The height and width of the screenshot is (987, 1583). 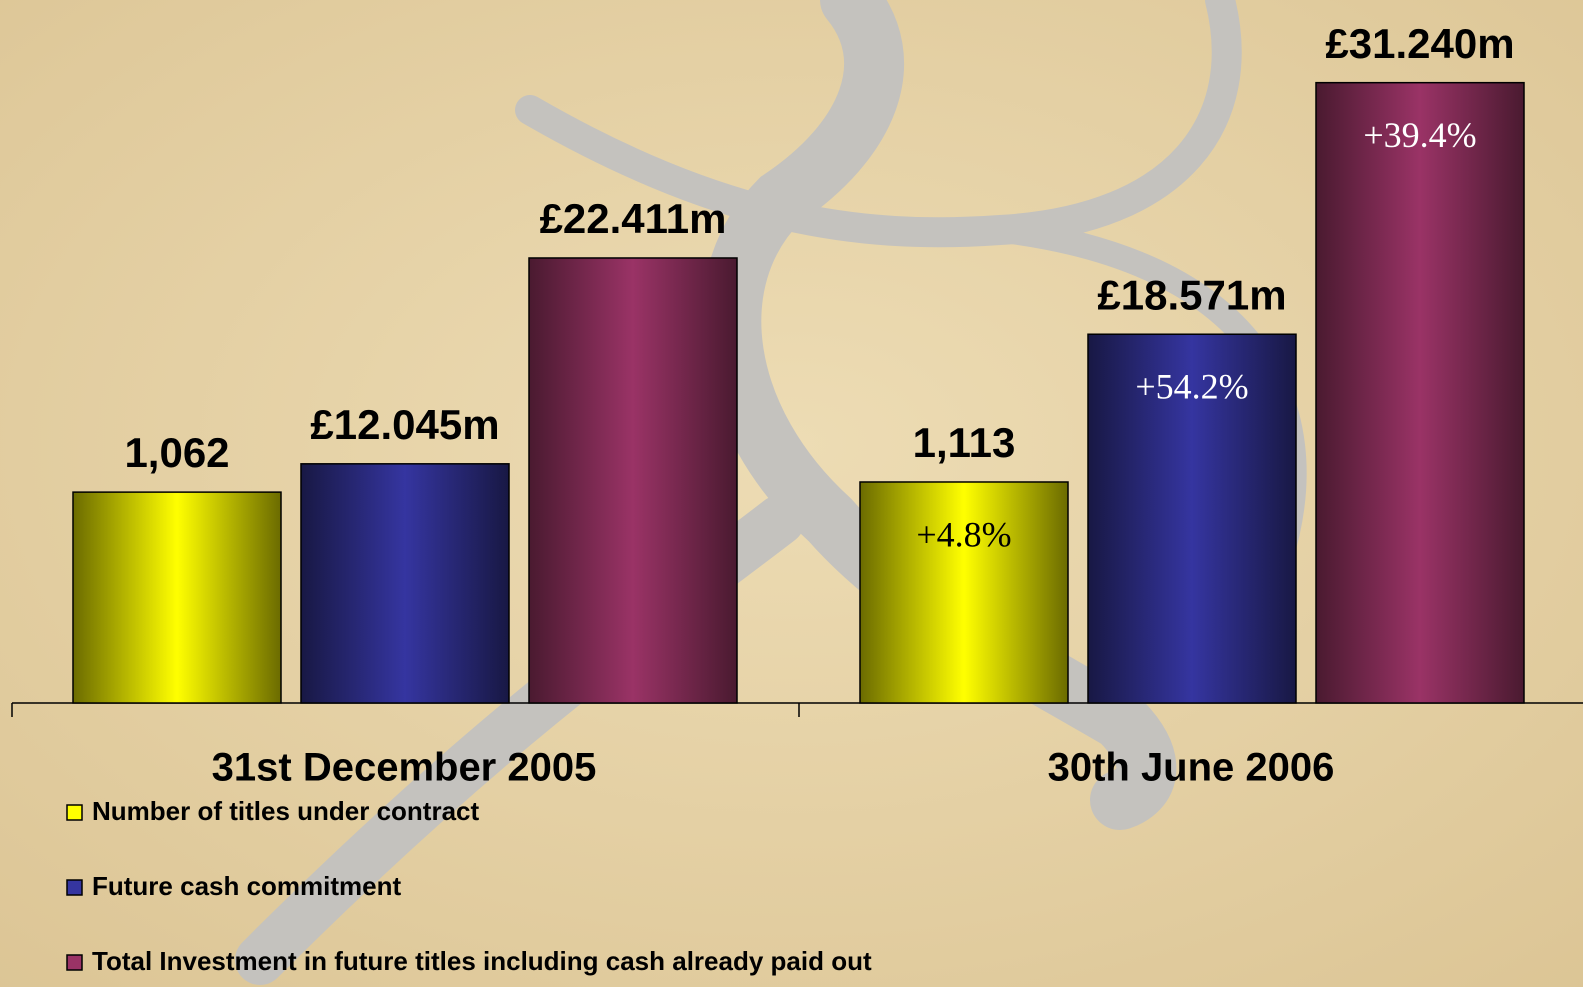 What do you see at coordinates (1191, 768) in the screenshot?
I see `x-tick-label: 30th June 2006` at bounding box center [1191, 768].